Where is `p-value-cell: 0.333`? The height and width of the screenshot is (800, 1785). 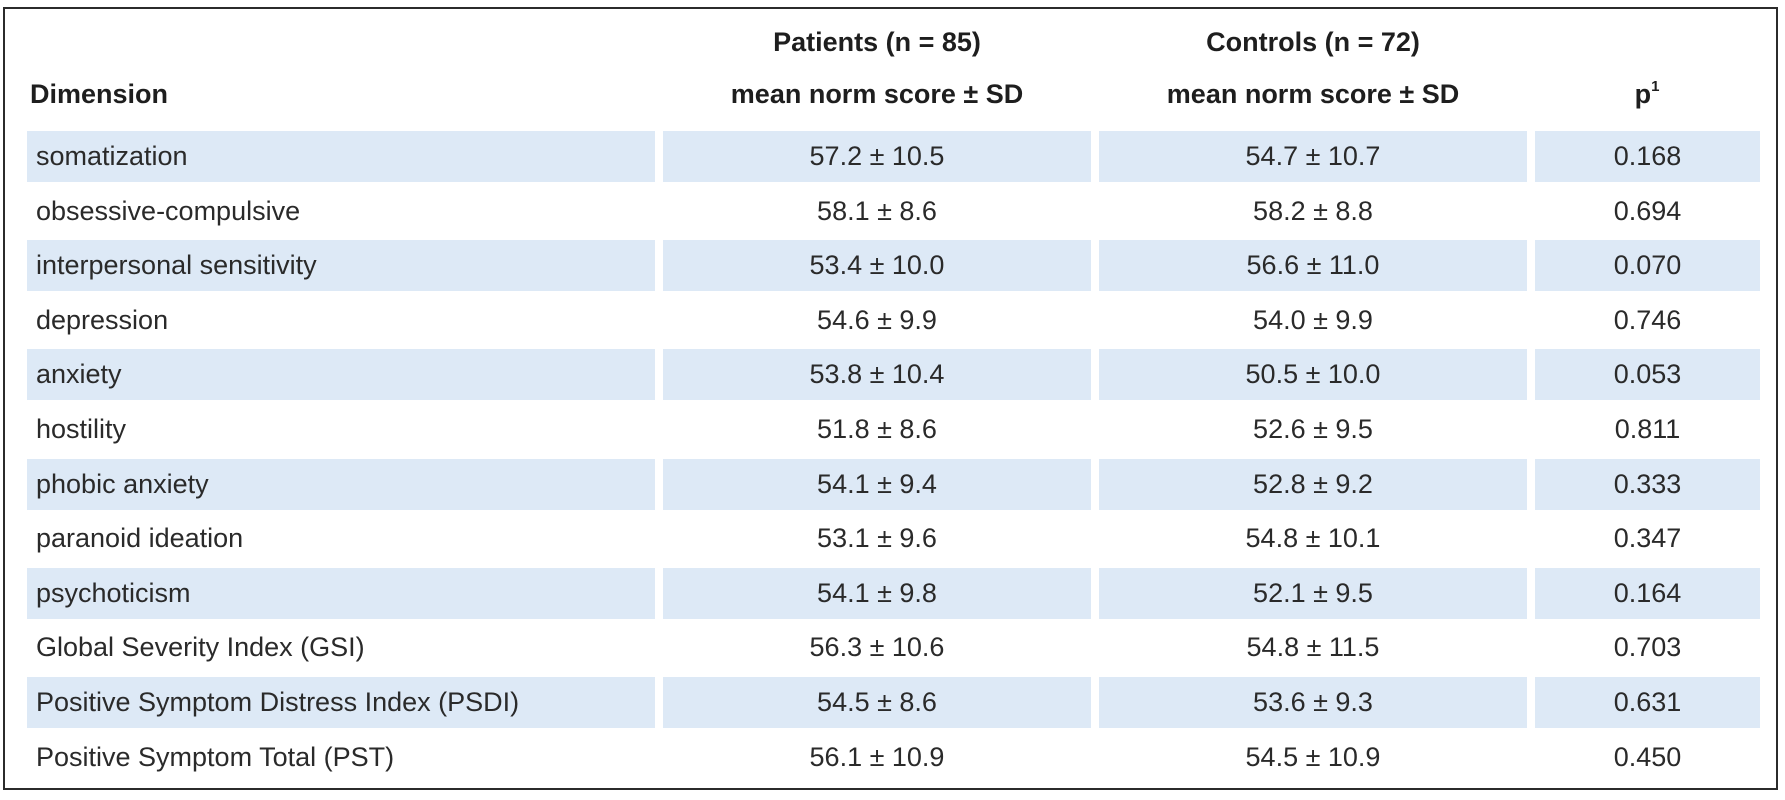
p-value-cell: 0.333 is located at coordinates (1647, 484).